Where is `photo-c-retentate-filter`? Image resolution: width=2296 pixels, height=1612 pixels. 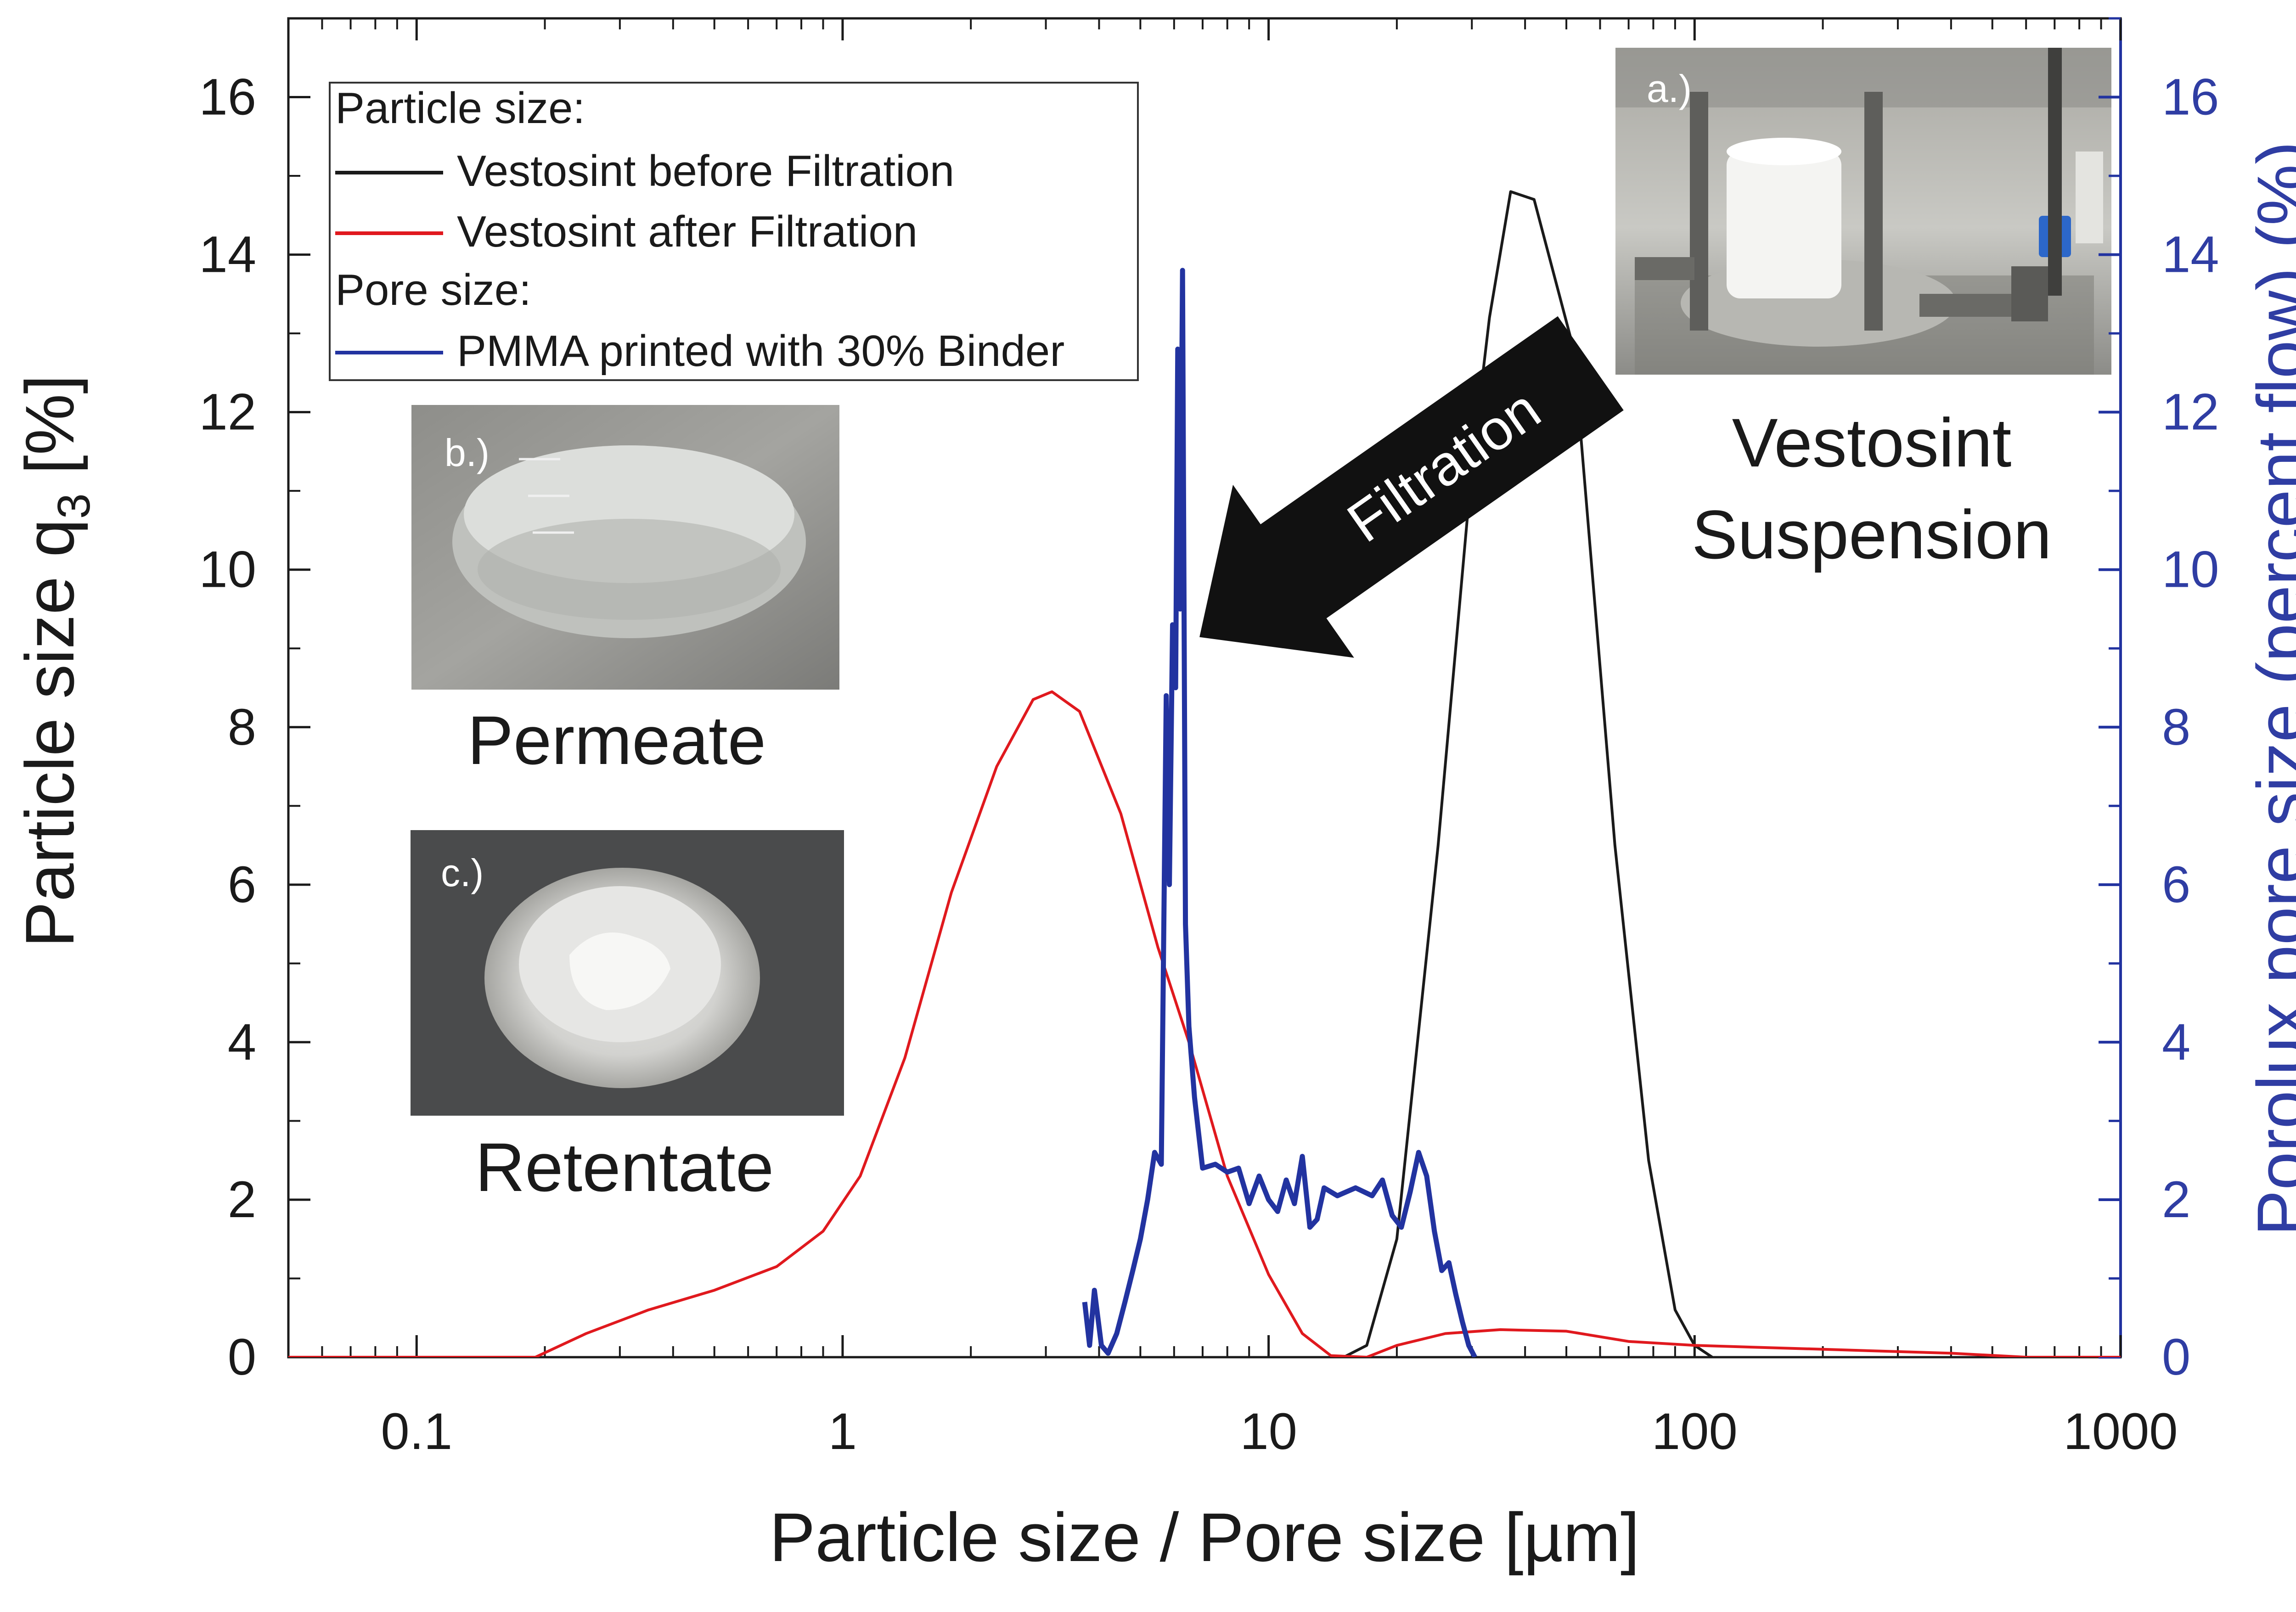 photo-c-retentate-filter is located at coordinates (627, 973).